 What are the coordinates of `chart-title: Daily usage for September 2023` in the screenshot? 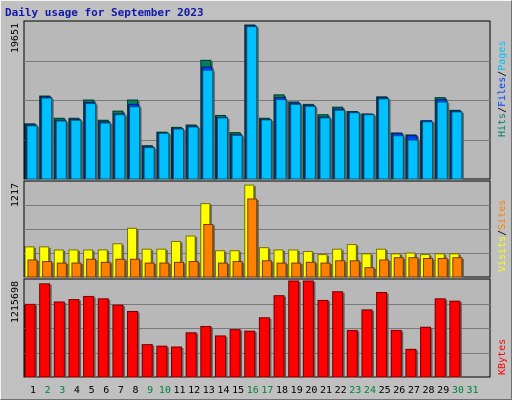 It's located at (104, 12).